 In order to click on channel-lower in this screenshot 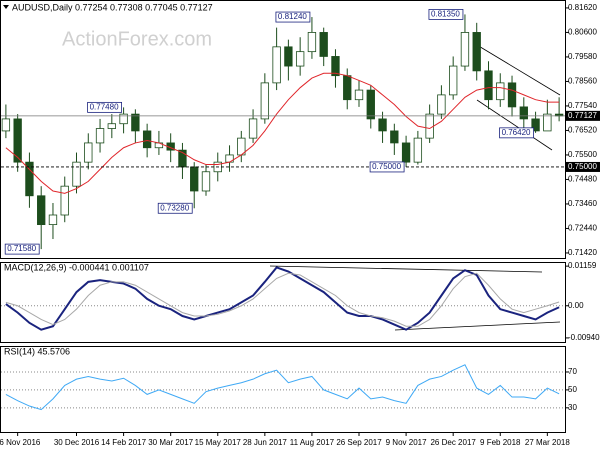, I will do `click(514, 125)`.